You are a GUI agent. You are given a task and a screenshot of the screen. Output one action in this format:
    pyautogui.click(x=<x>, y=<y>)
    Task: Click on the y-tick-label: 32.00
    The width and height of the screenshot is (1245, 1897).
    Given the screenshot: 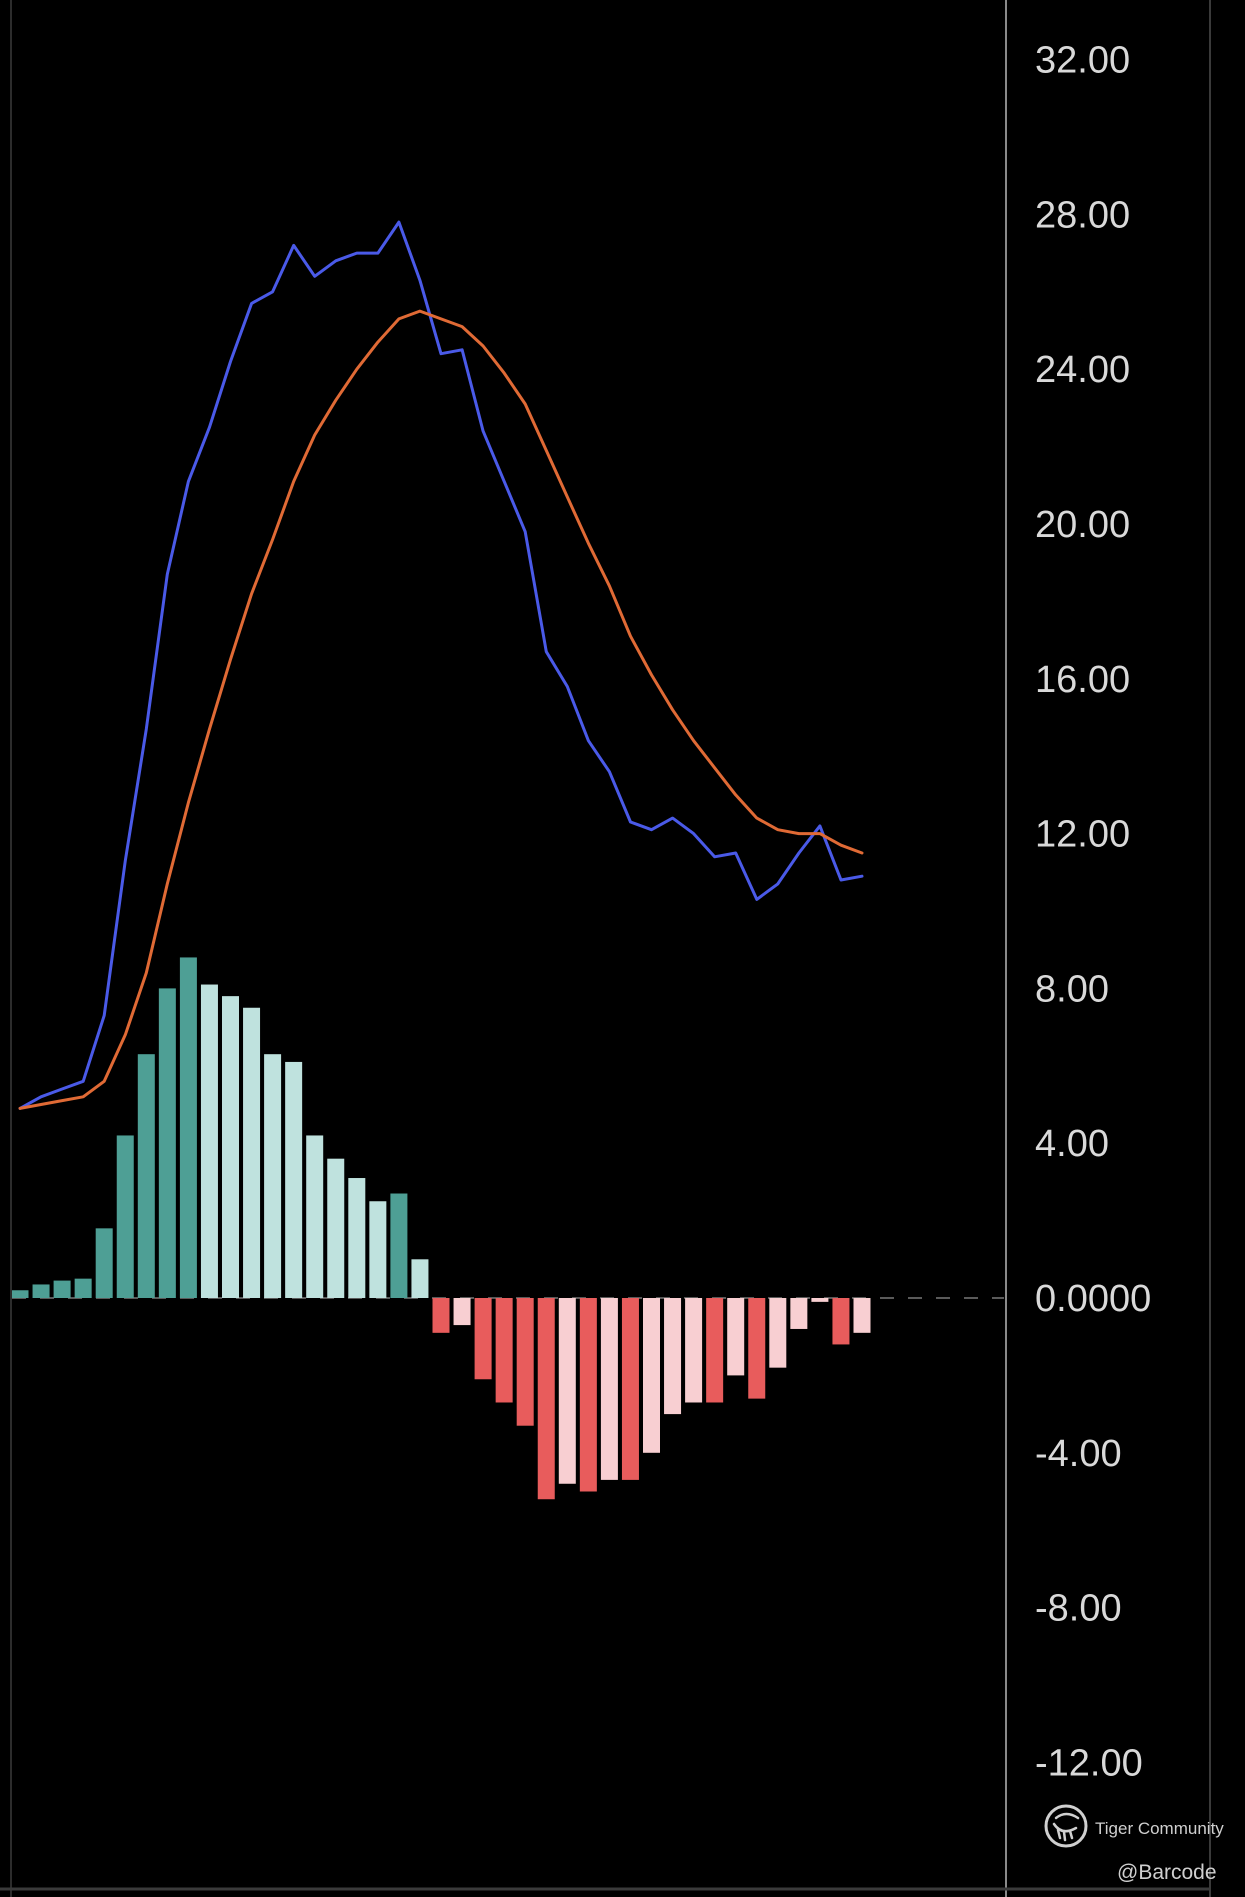 What is the action you would take?
    pyautogui.click(x=1082, y=61)
    